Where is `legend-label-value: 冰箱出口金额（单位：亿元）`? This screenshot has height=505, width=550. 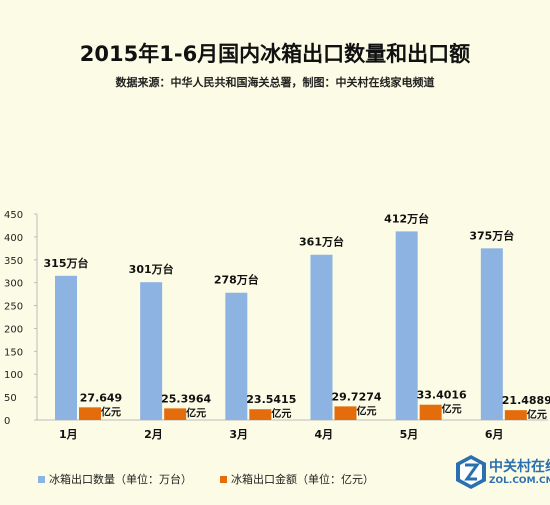 legend-label-value: 冰箱出口金额（单位：亿元） is located at coordinates (302, 479).